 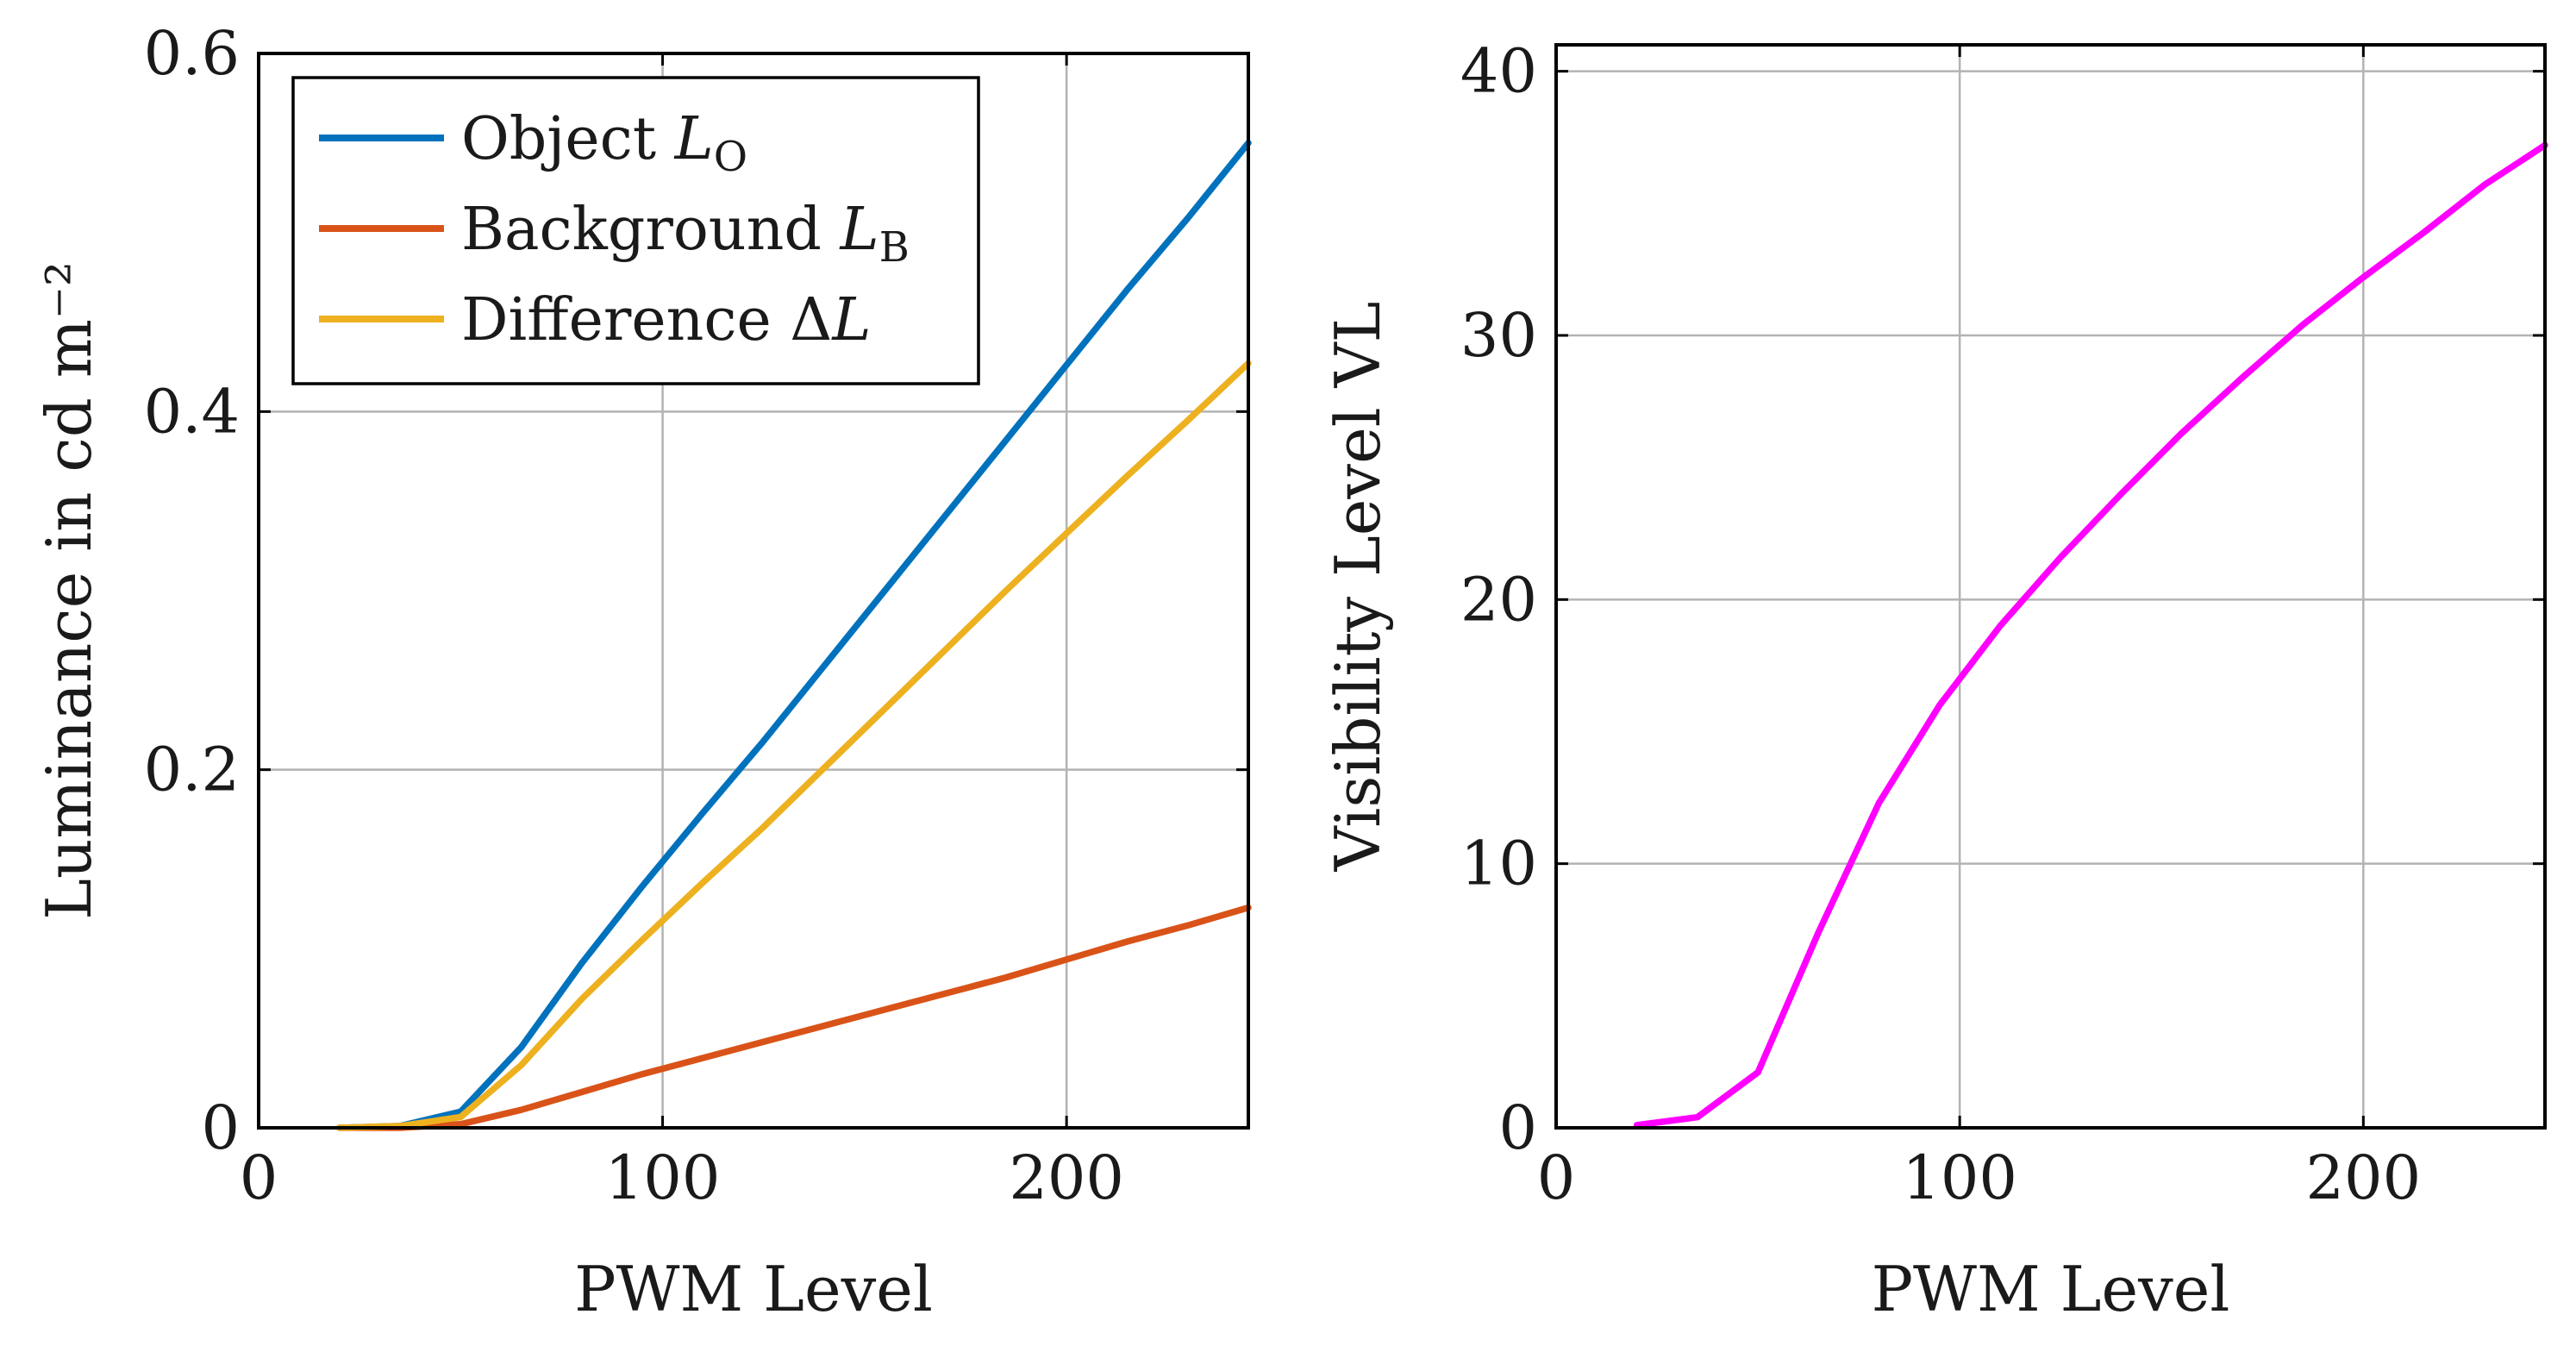 What do you see at coordinates (604, 143) in the screenshot?
I see `legend-label: Object LO` at bounding box center [604, 143].